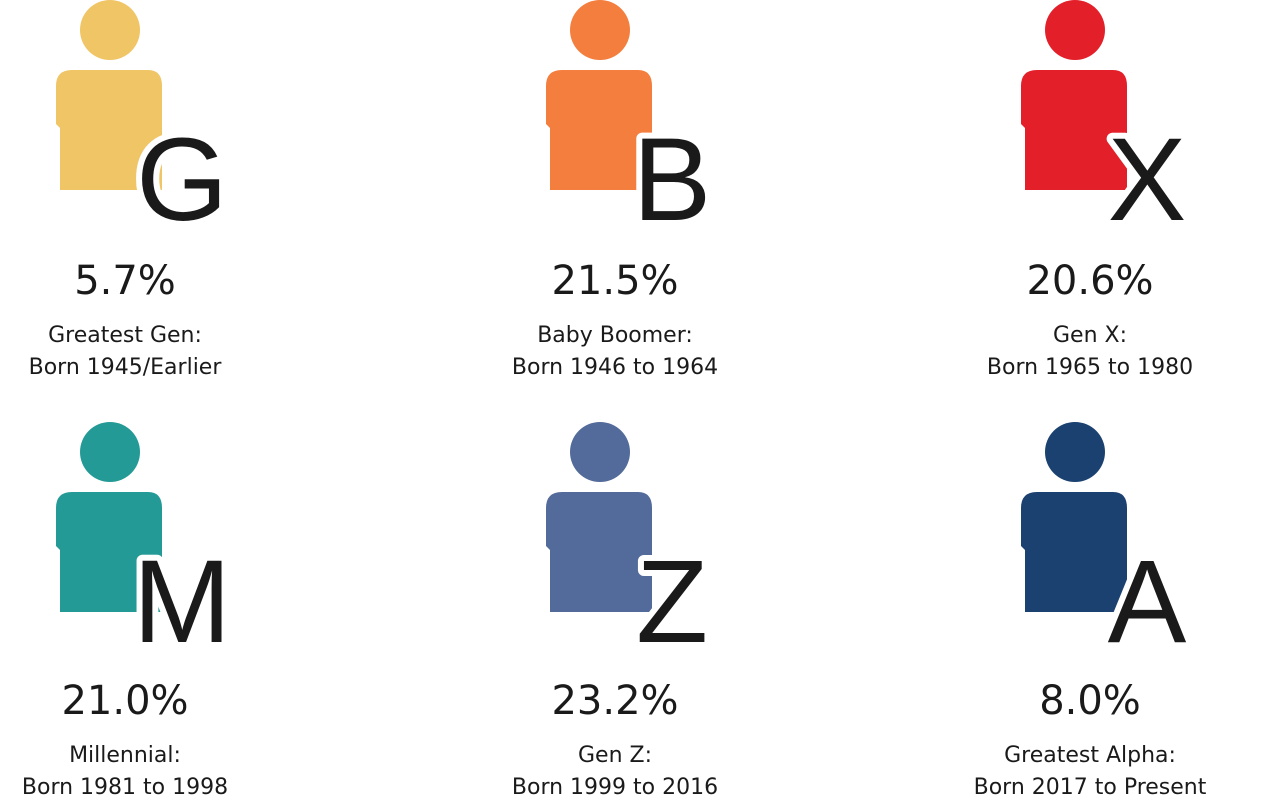  What do you see at coordinates (1147, 602) in the screenshot?
I see `icon-letter: A` at bounding box center [1147, 602].